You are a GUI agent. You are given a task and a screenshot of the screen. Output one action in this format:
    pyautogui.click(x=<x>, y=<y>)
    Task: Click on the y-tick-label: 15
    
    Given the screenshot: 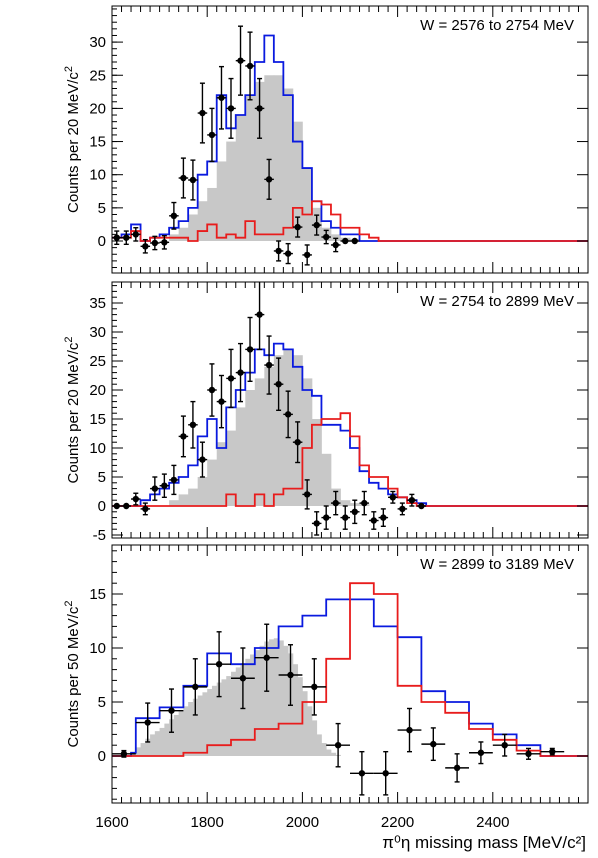 What is the action you would take?
    pyautogui.click(x=97, y=142)
    